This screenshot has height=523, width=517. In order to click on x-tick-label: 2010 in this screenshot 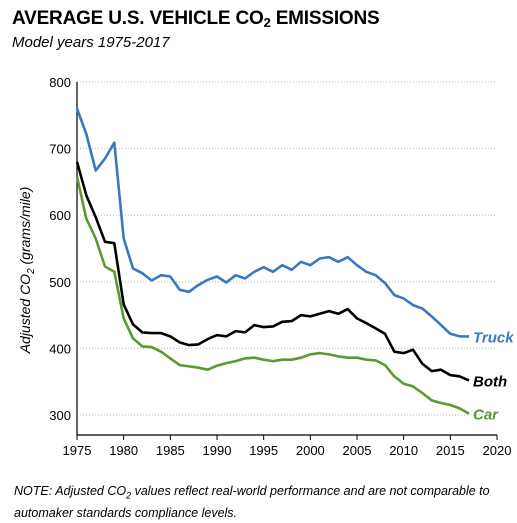, I will do `click(403, 450)`.